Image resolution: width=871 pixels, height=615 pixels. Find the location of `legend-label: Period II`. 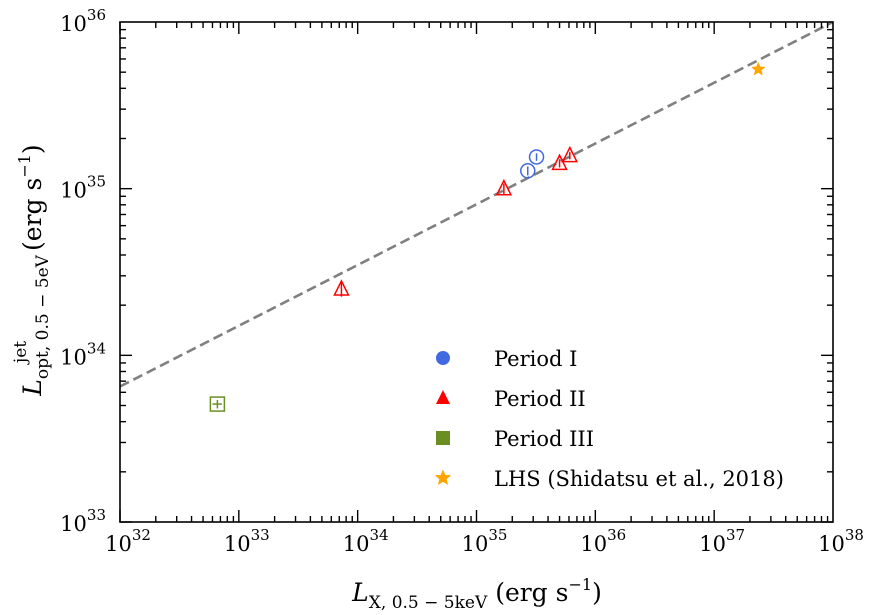

legend-label: Period II is located at coordinates (540, 399).